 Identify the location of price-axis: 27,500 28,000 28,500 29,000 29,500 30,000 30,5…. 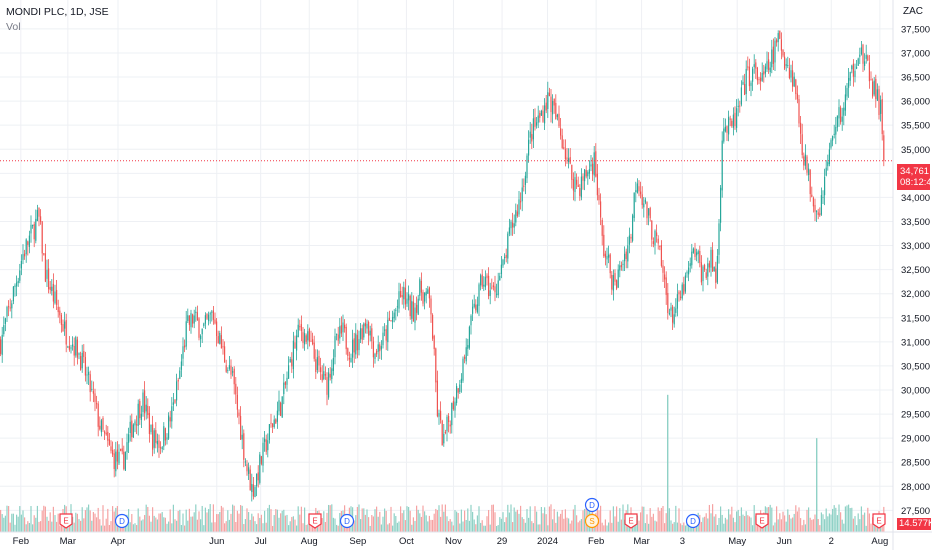
(911, 275).